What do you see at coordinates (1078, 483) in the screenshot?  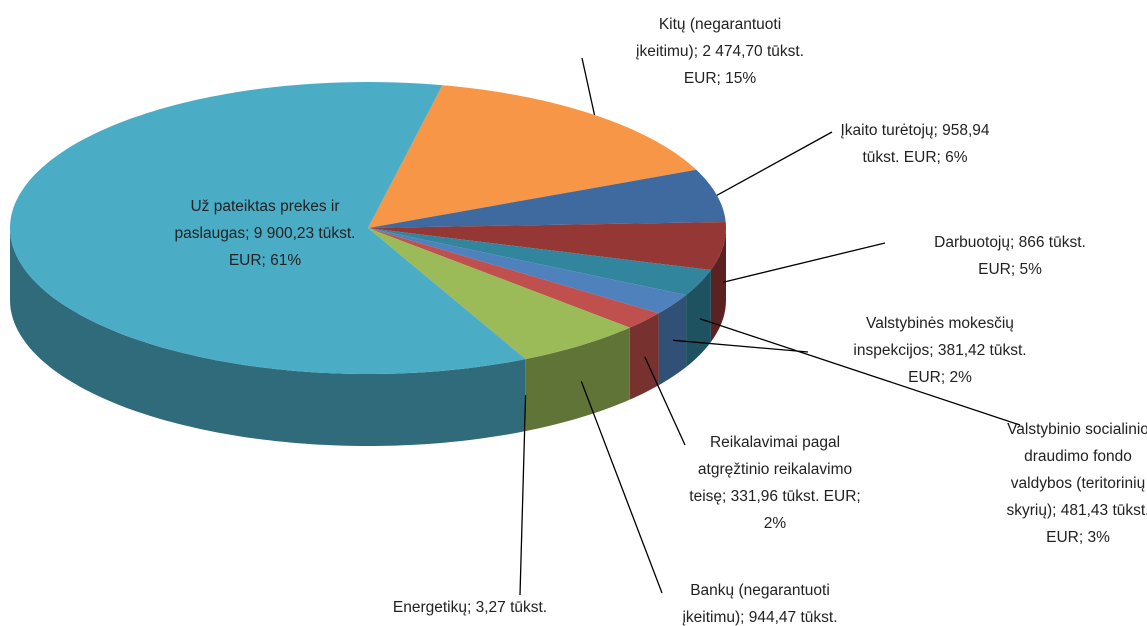 I see `data-label: valdybos (teritorinių` at bounding box center [1078, 483].